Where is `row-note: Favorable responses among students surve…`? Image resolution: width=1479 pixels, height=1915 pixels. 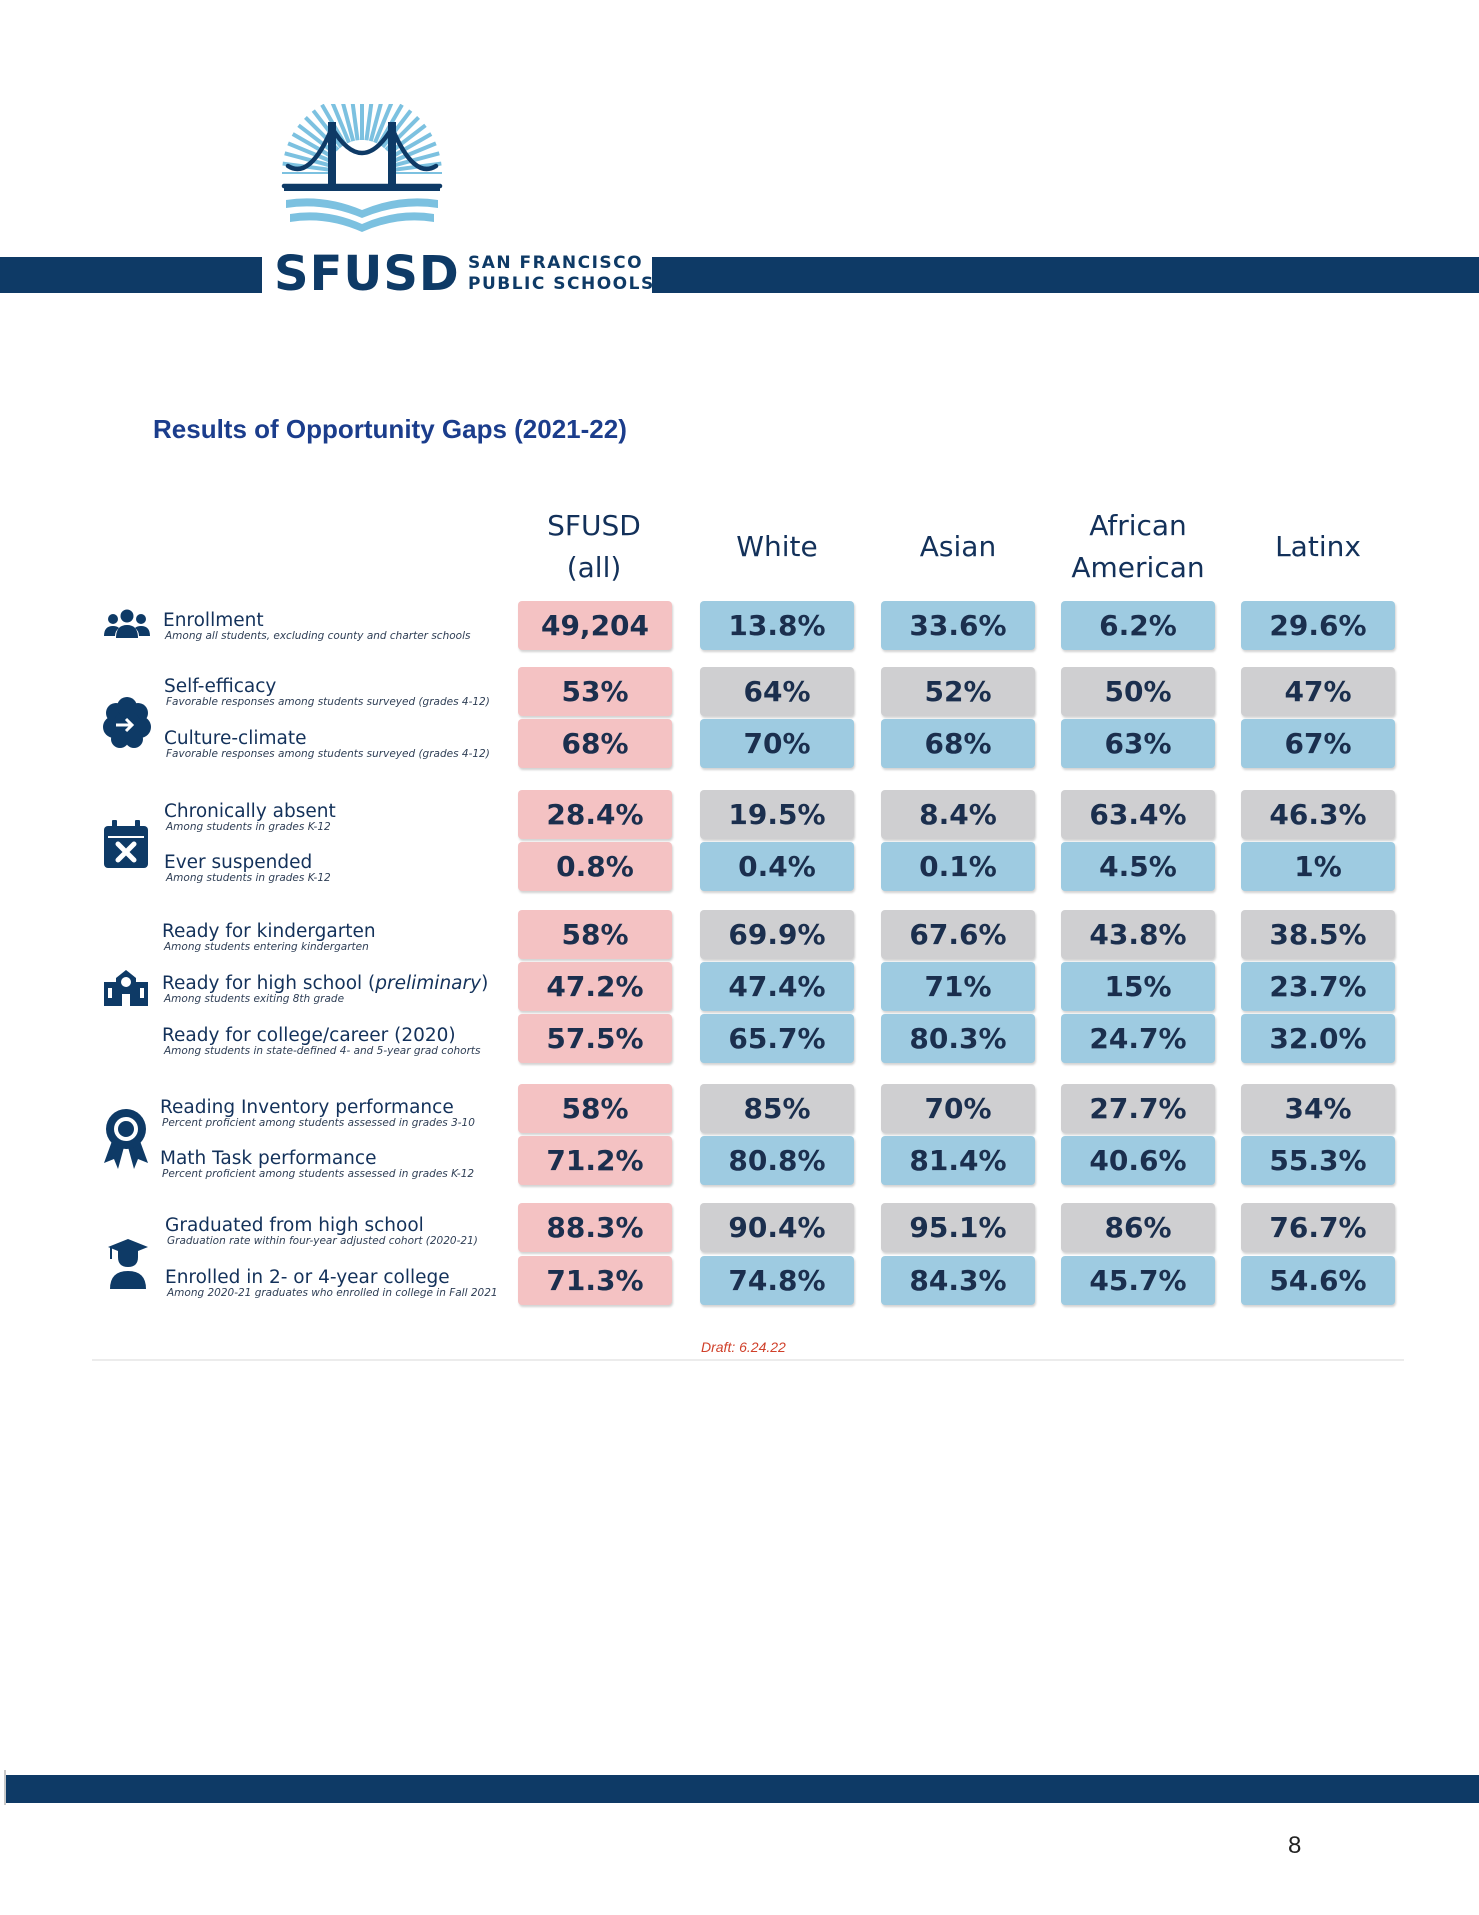
row-note: Favorable responses among students surve… is located at coordinates (328, 702).